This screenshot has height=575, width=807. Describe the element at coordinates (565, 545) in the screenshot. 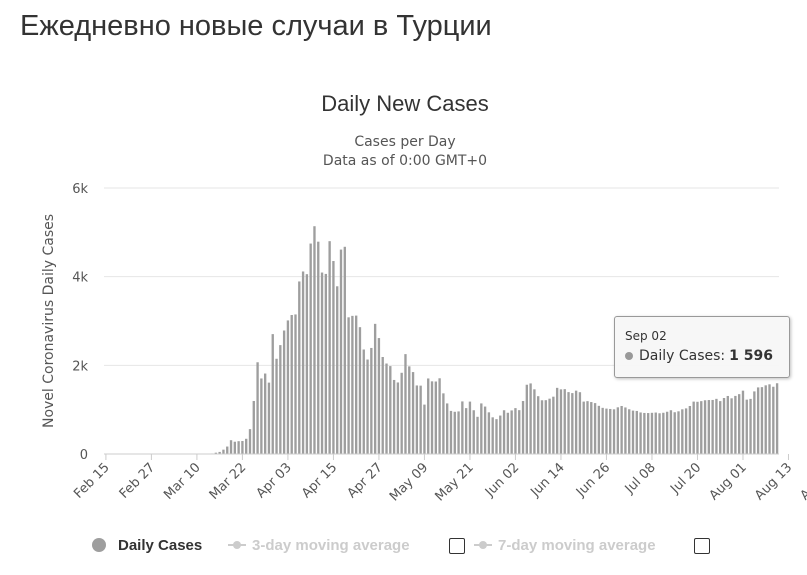

I see `legend-item-7day: 7-day moving average` at that location.